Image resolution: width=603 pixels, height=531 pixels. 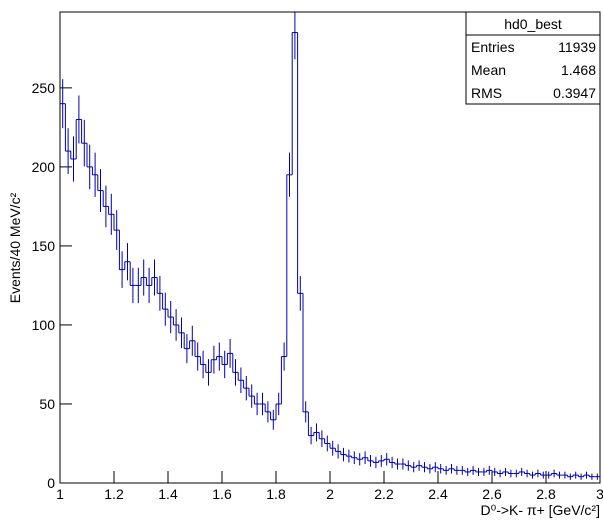 What do you see at coordinates (533, 24) in the screenshot?
I see `stats-title: hd0_best` at bounding box center [533, 24].